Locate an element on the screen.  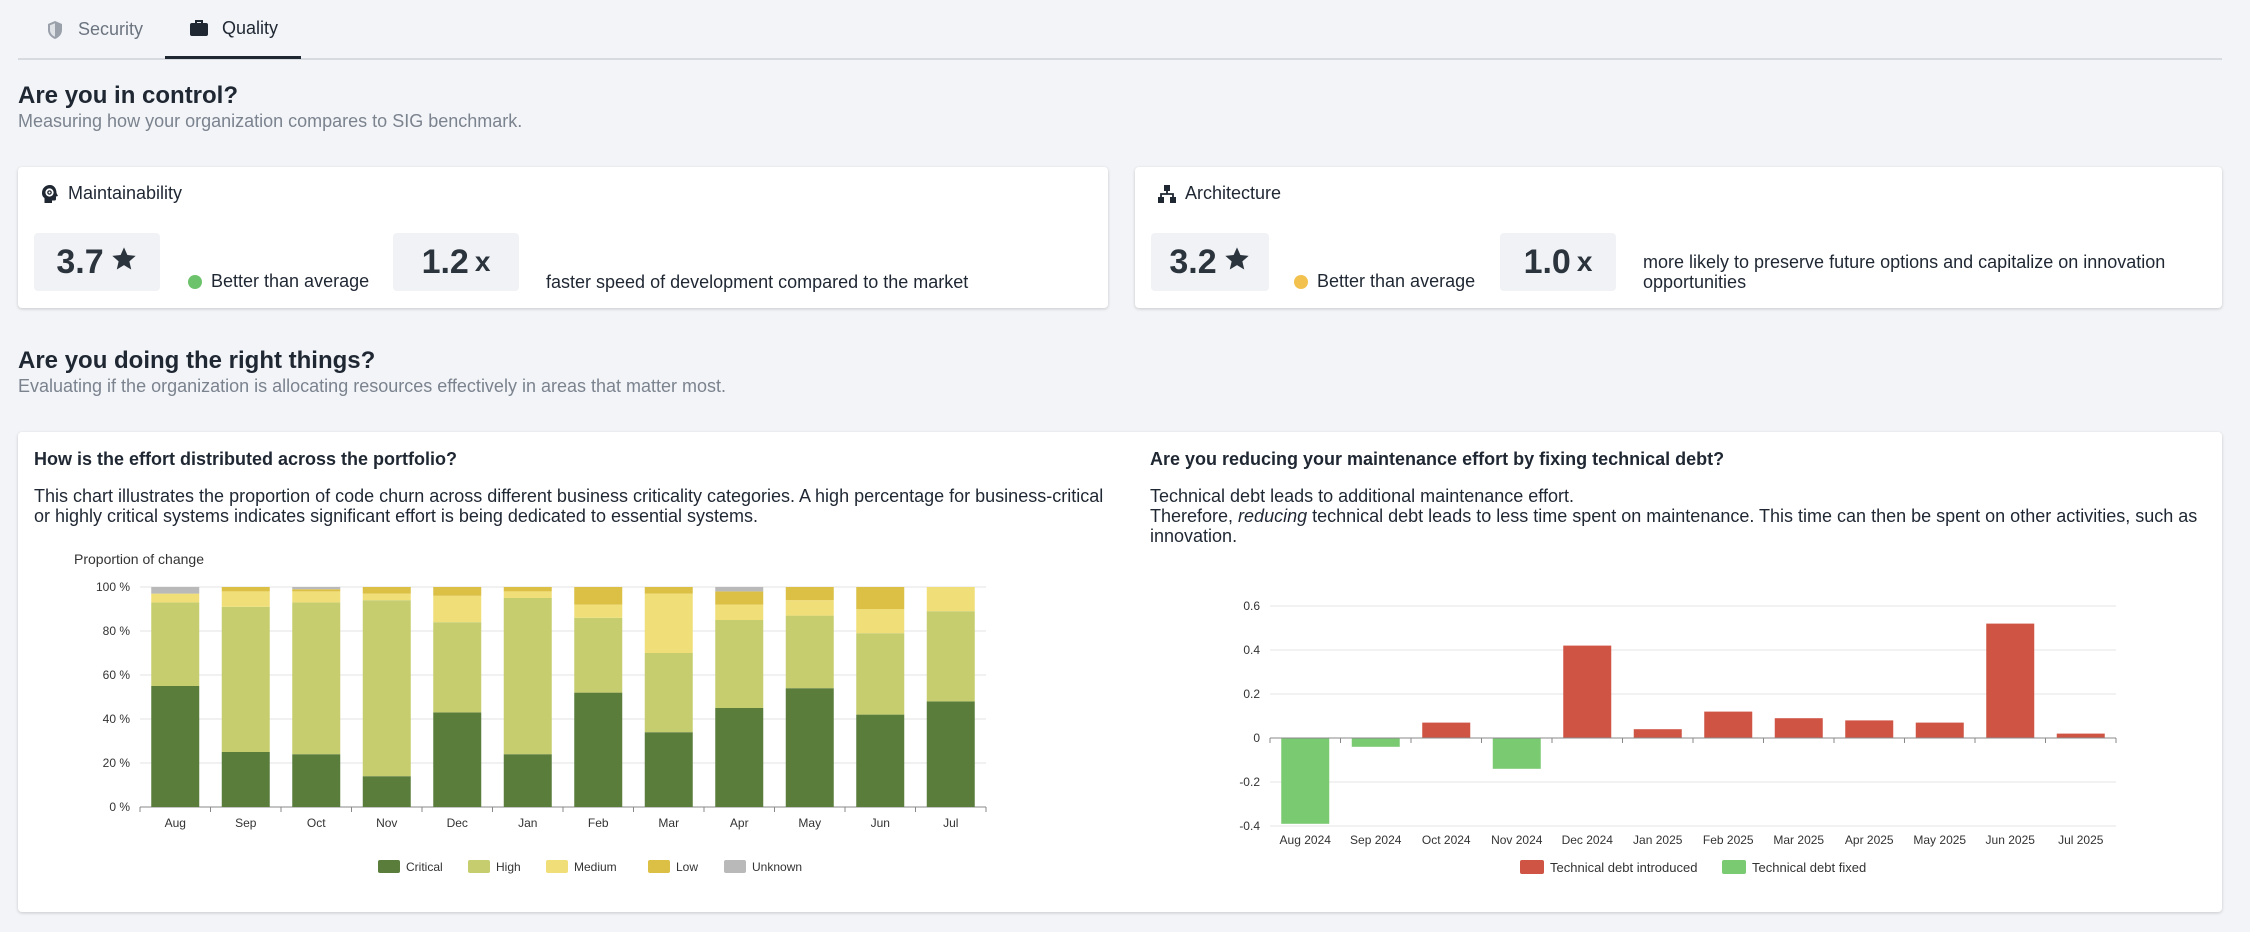
bar-debt-fixed is located at coordinates (1375, 742).